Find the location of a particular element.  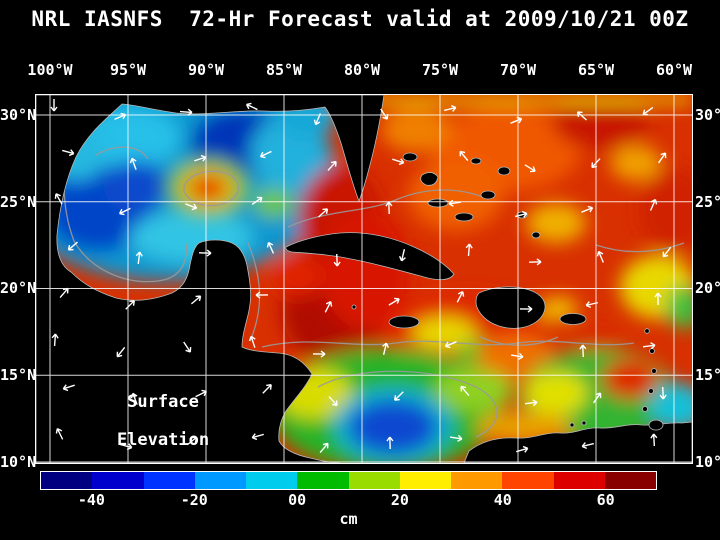

colorbar-tick-label: -20 is located at coordinates (194, 500).